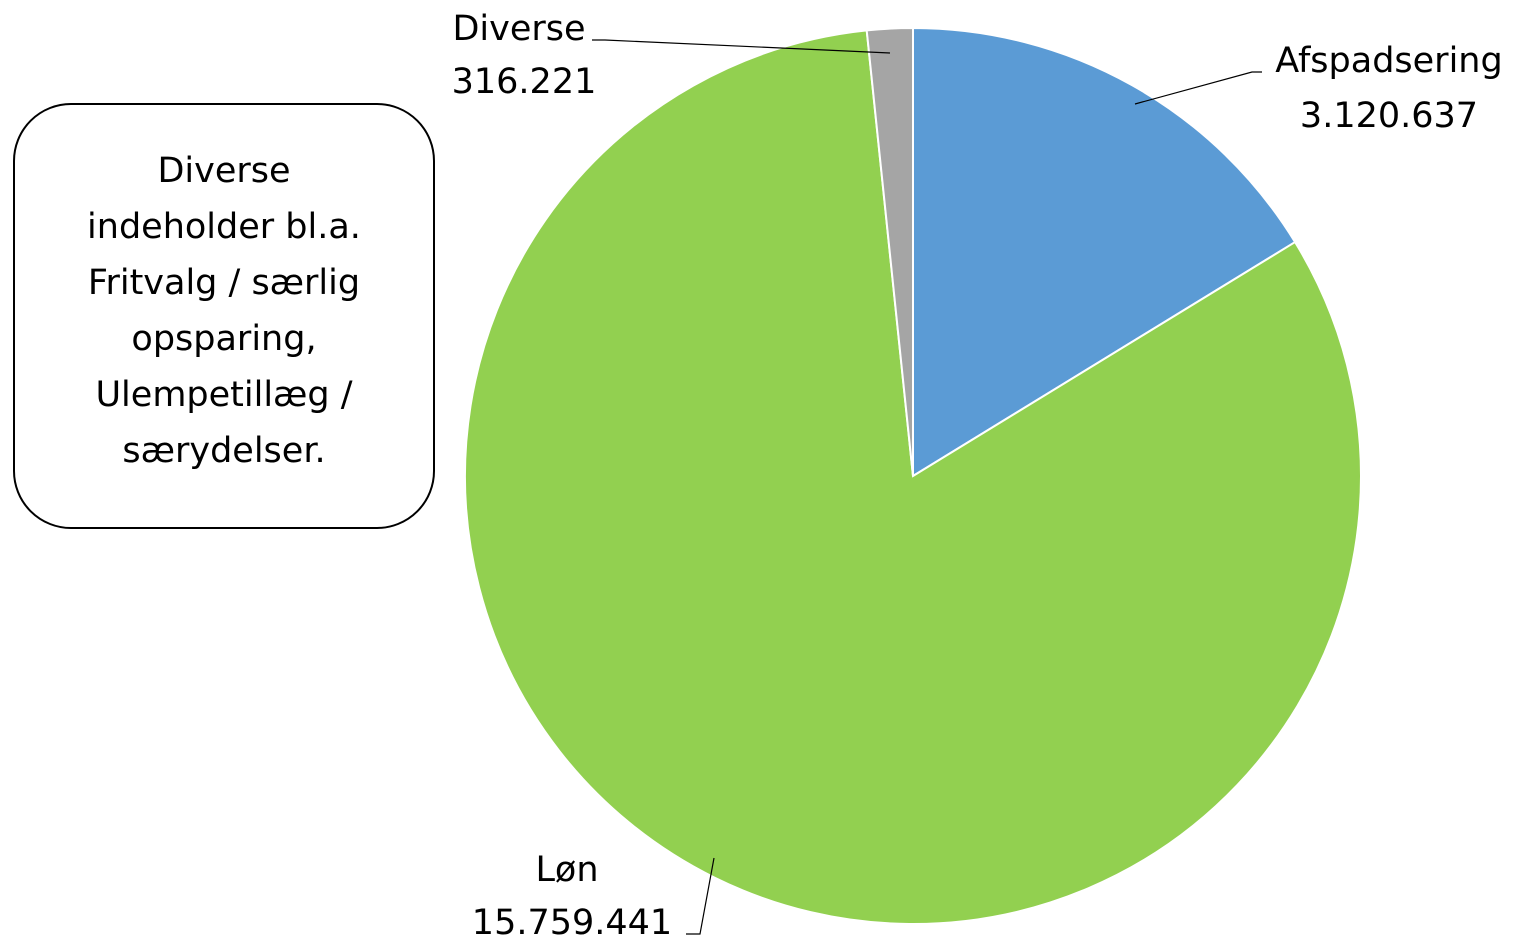 The width and height of the screenshot is (1523, 942). I want to click on label-afspadsering-name: Afspadsering, so click(1388, 61).